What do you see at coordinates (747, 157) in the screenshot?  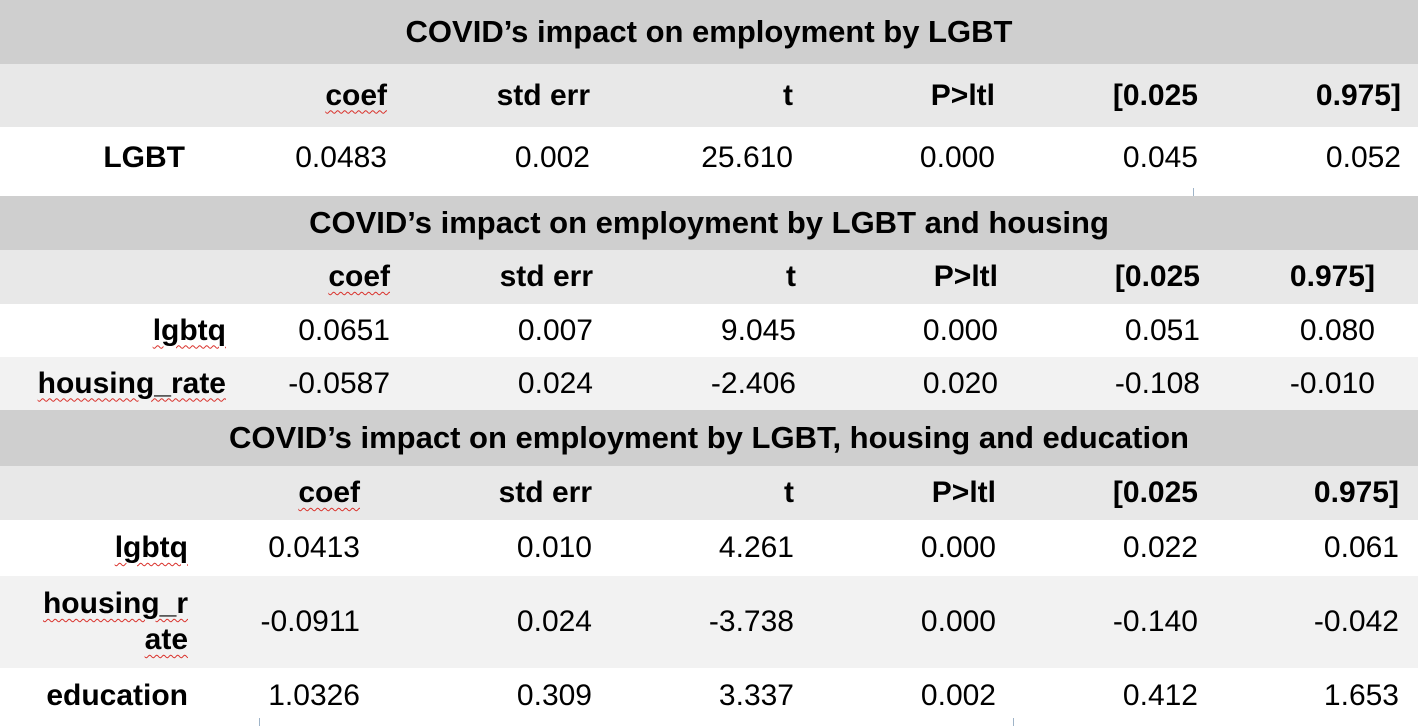 I see `t-value: 25.610` at bounding box center [747, 157].